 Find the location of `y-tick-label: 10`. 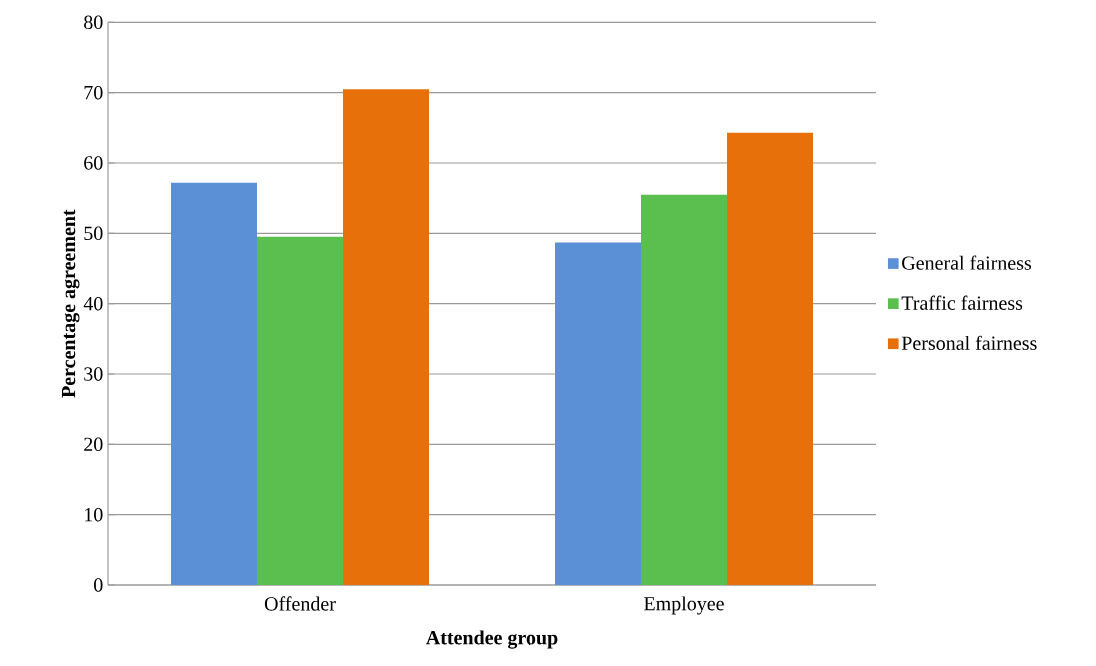

y-tick-label: 10 is located at coordinates (94, 514).